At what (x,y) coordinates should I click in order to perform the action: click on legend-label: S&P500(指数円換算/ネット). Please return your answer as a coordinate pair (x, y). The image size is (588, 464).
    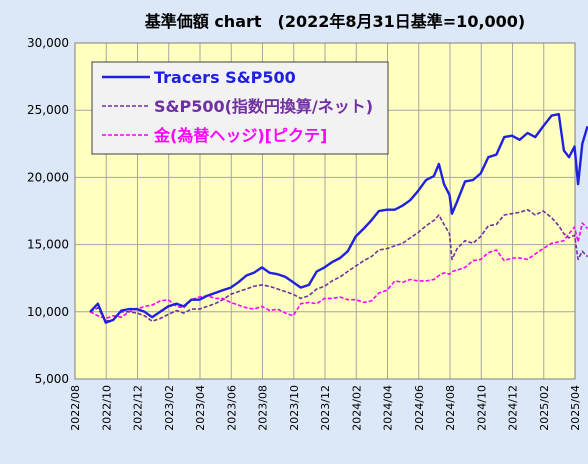
    Looking at the image, I should click on (263, 106).